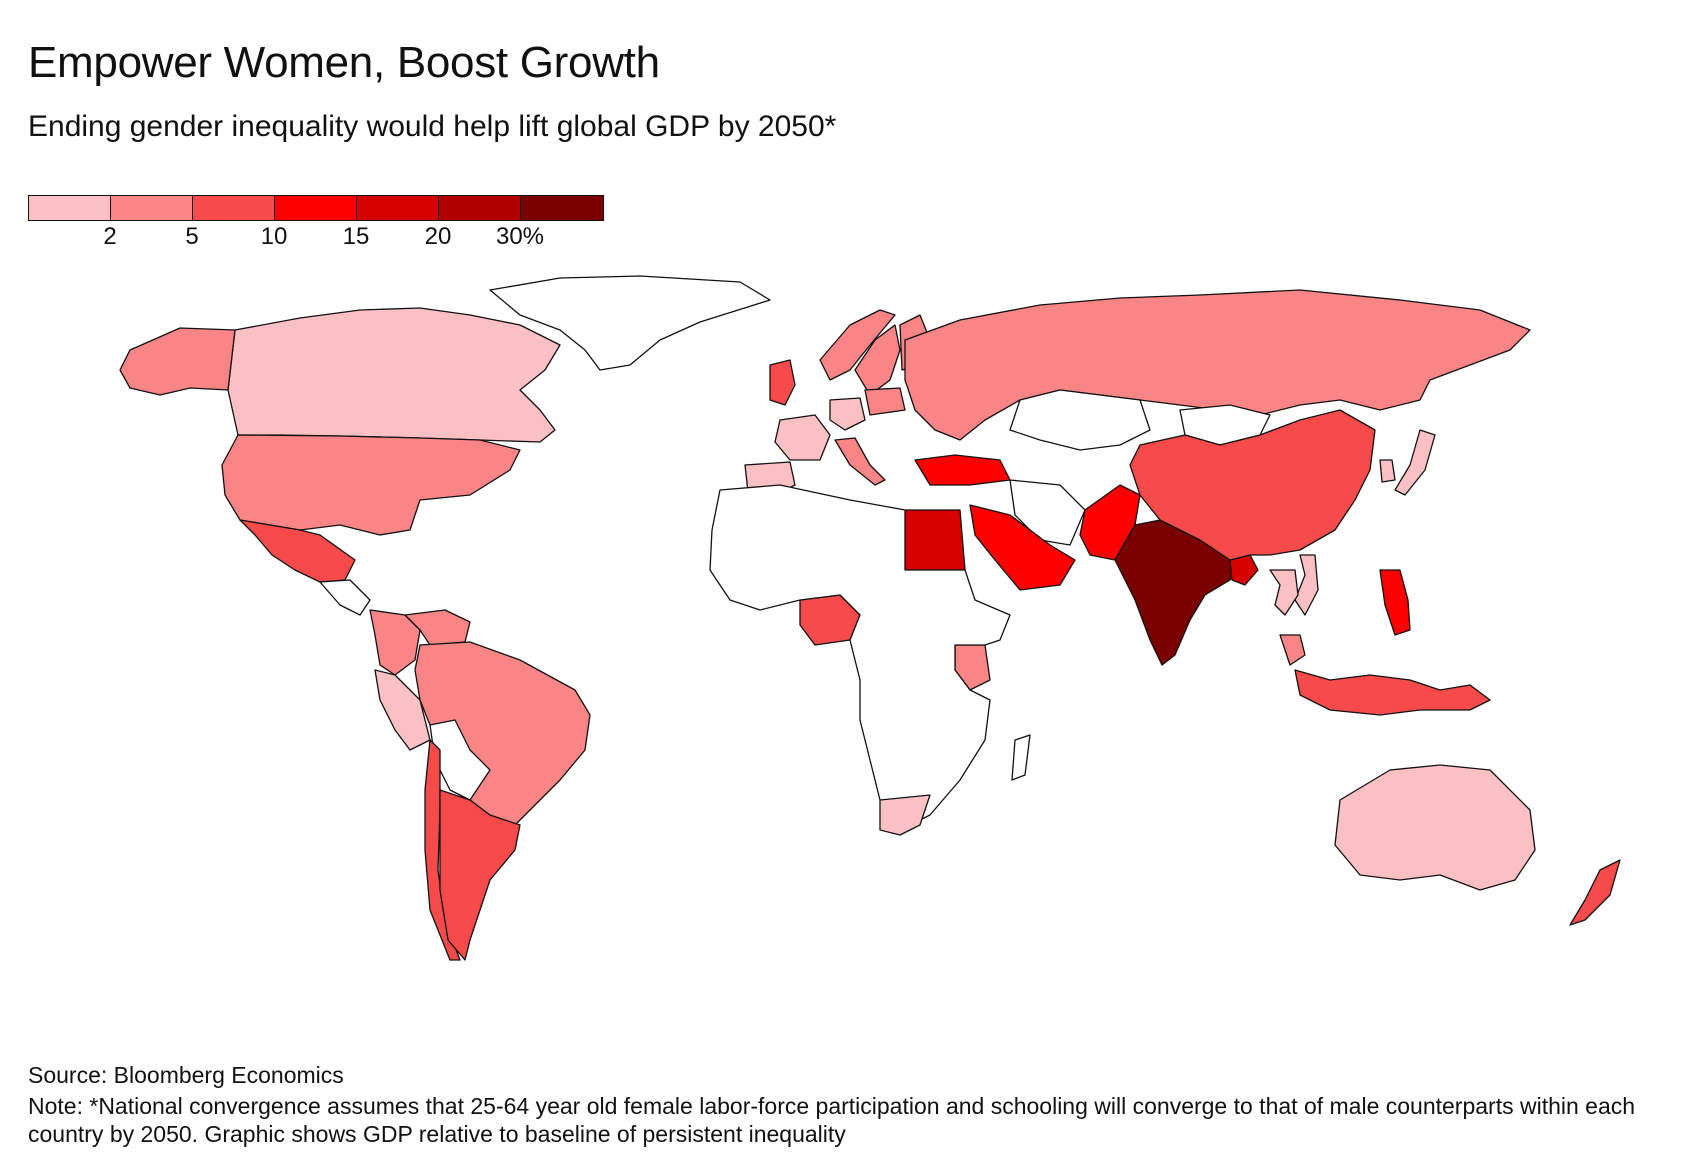 This screenshot has width=1696, height=1170. What do you see at coordinates (1292, 650) in the screenshot?
I see `country-malaysia` at bounding box center [1292, 650].